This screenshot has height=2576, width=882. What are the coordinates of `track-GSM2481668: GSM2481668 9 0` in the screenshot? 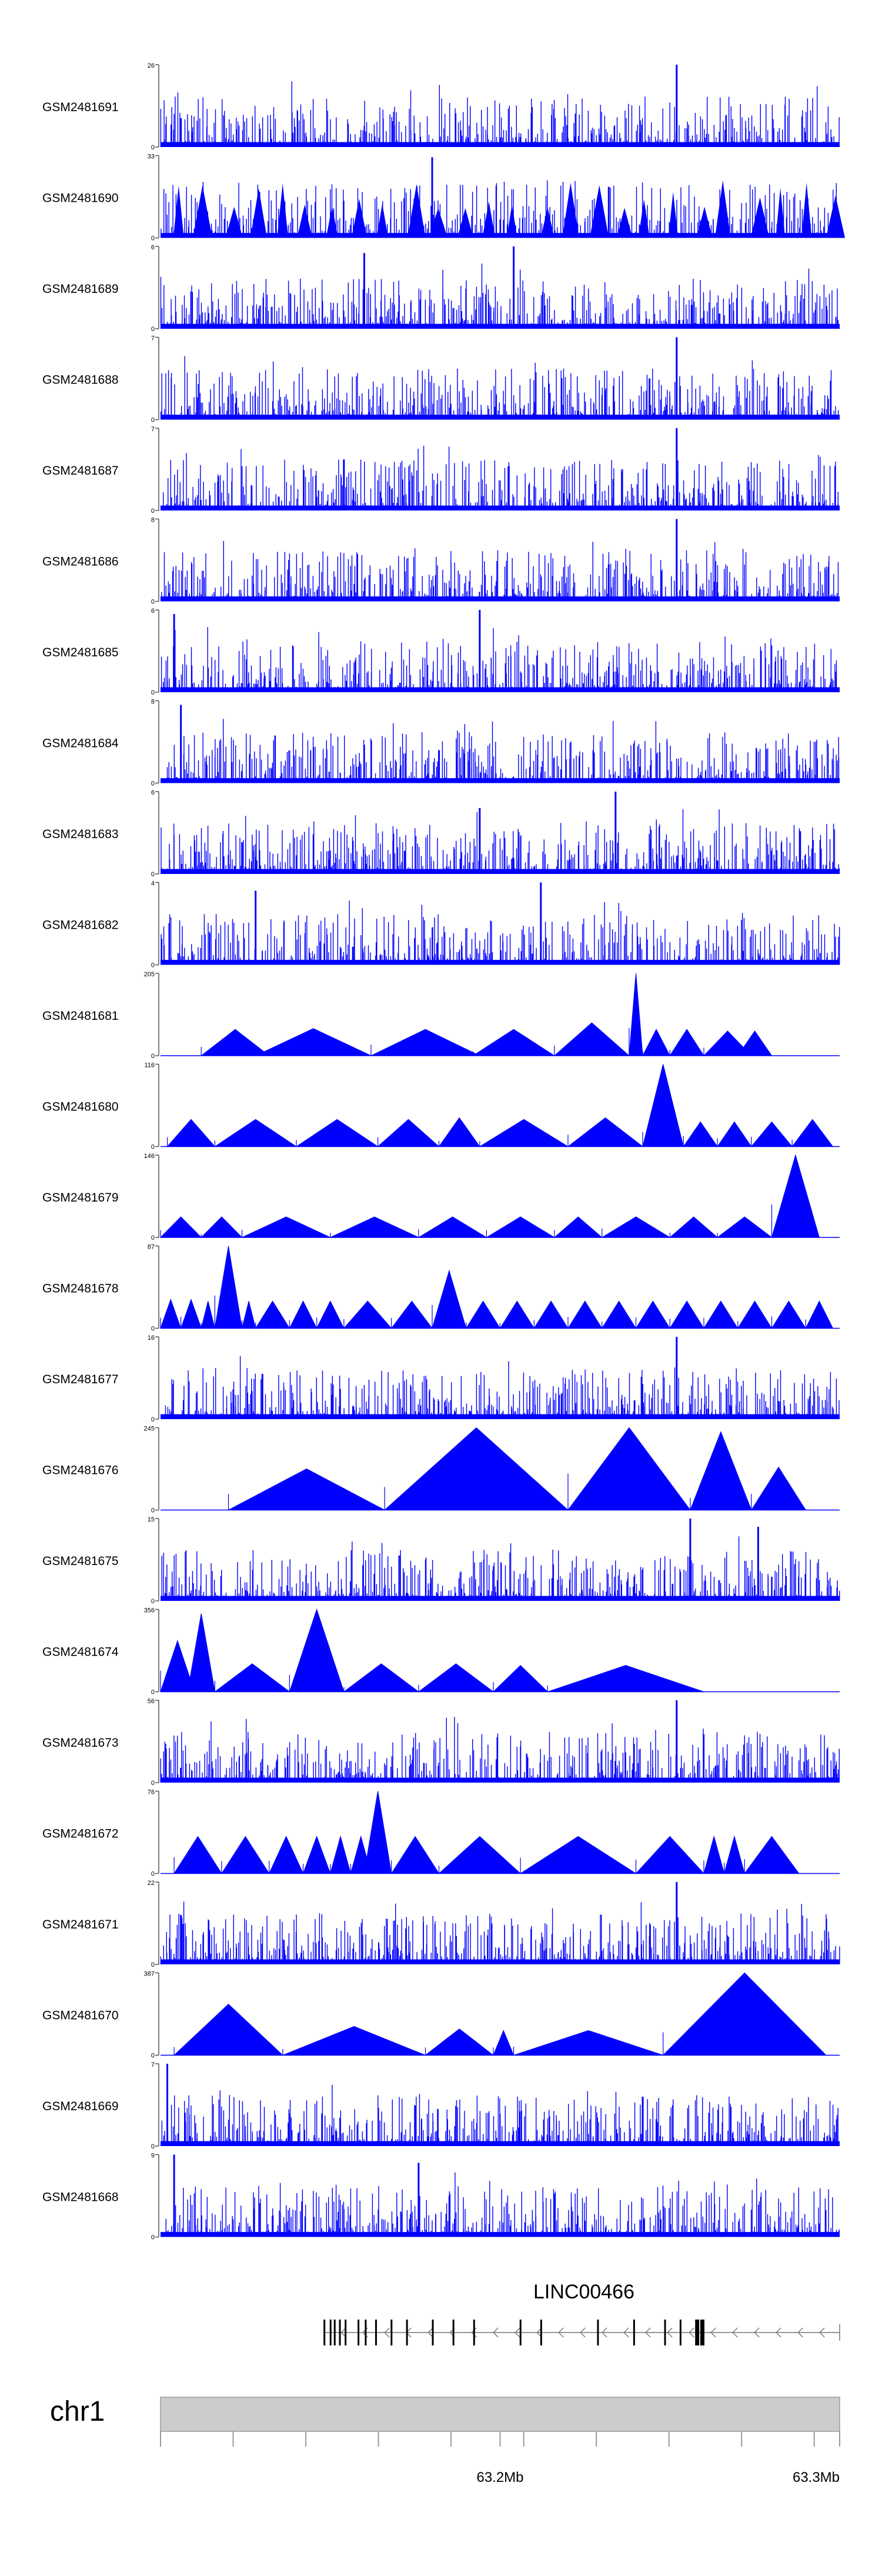 It's located at (441, 2197).